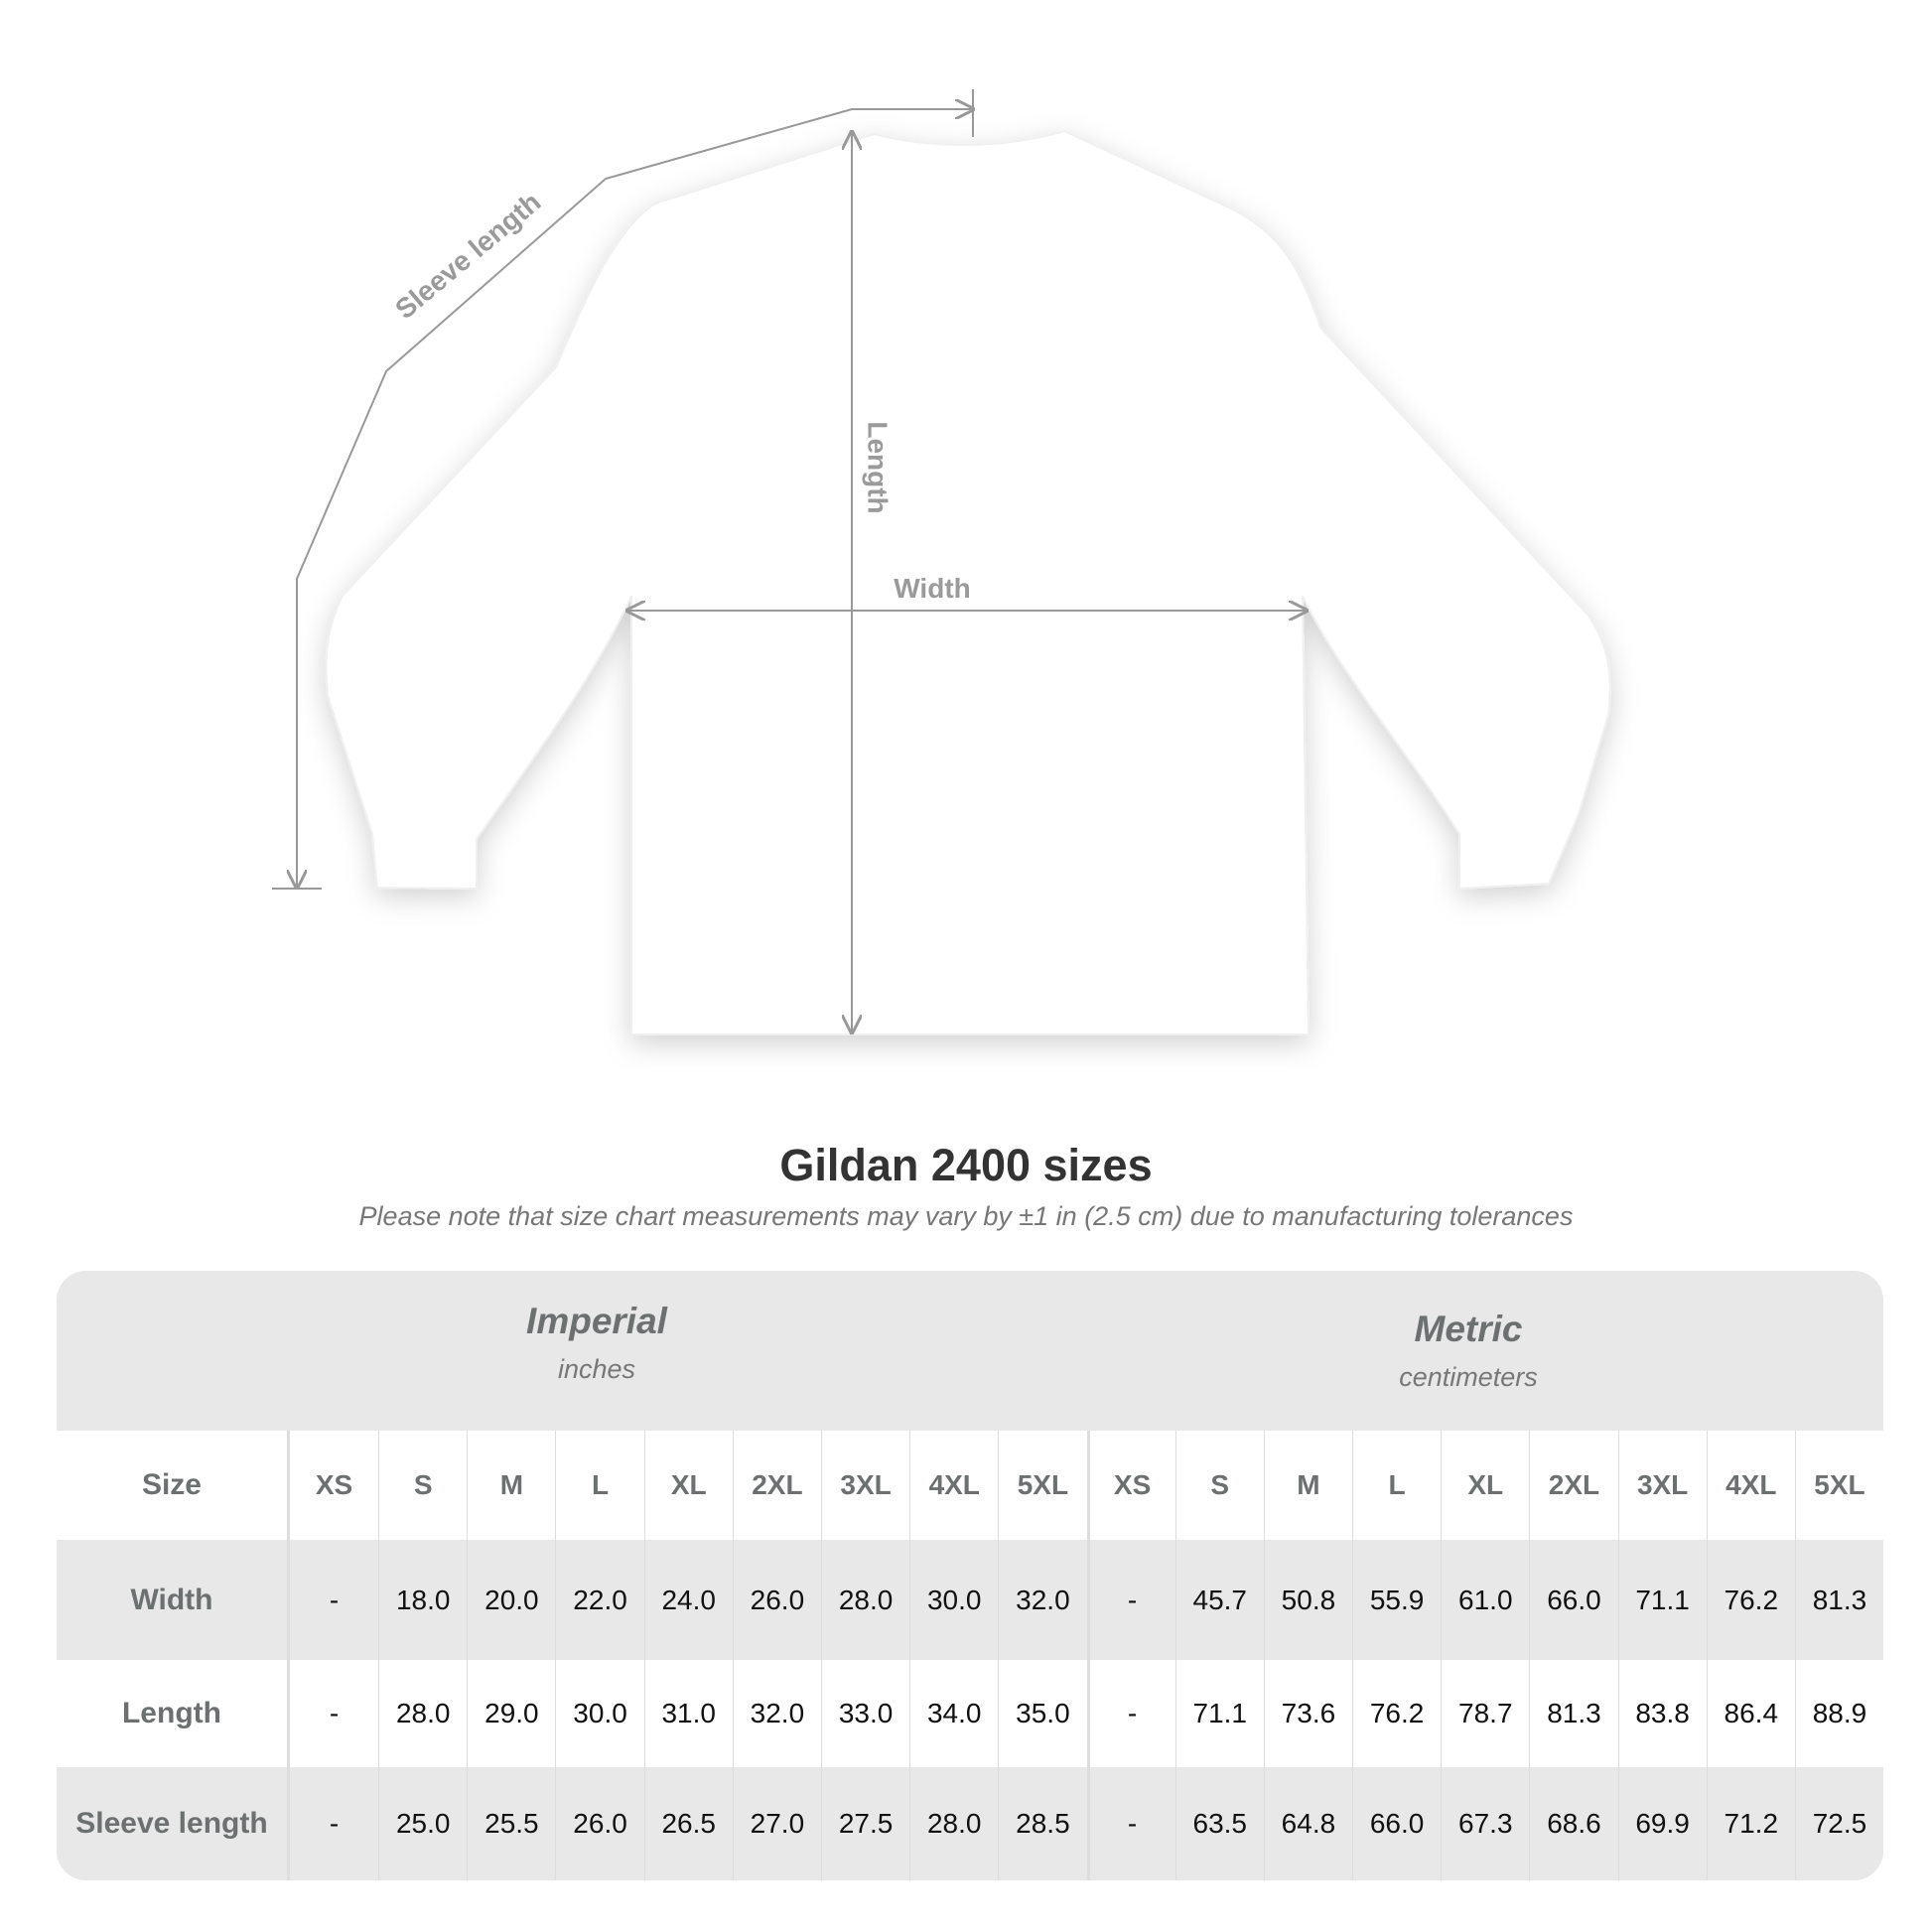 This screenshot has height=1932, width=1932. Describe the element at coordinates (1469, 1377) in the screenshot. I see `metric-unit: centimeters` at that location.